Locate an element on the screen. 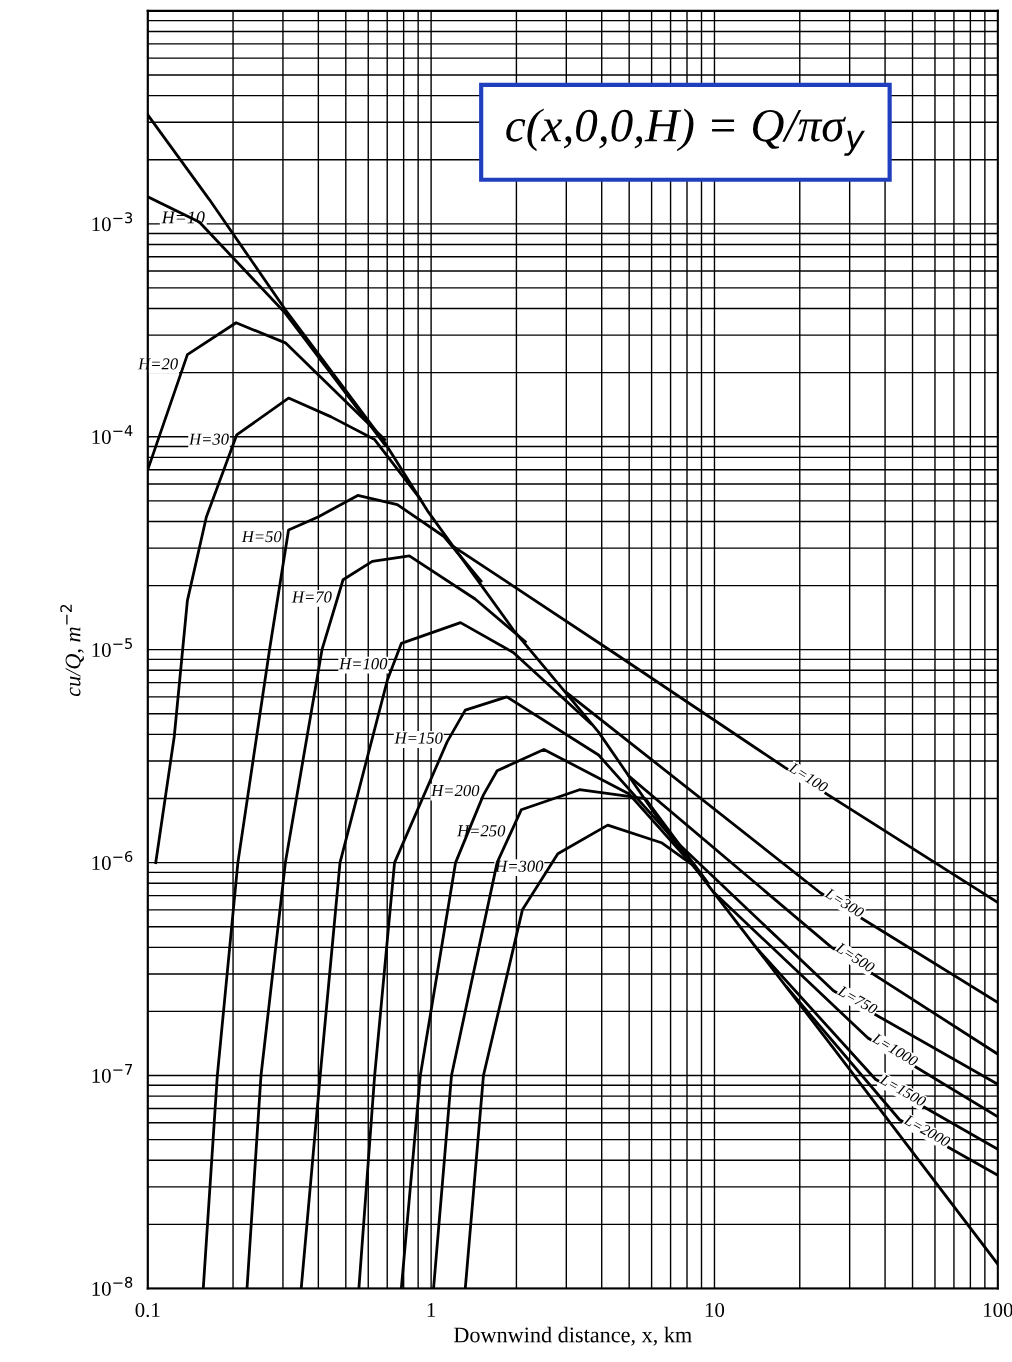 The width and height of the screenshot is (1012, 1362). series-label: H=50 is located at coordinates (261, 536).